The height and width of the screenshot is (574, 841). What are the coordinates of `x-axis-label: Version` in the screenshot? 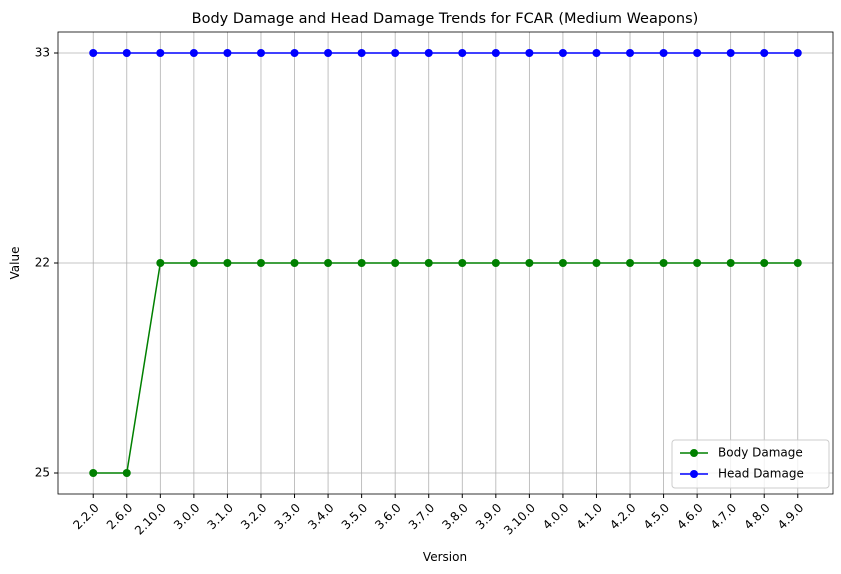 It's located at (445, 557).